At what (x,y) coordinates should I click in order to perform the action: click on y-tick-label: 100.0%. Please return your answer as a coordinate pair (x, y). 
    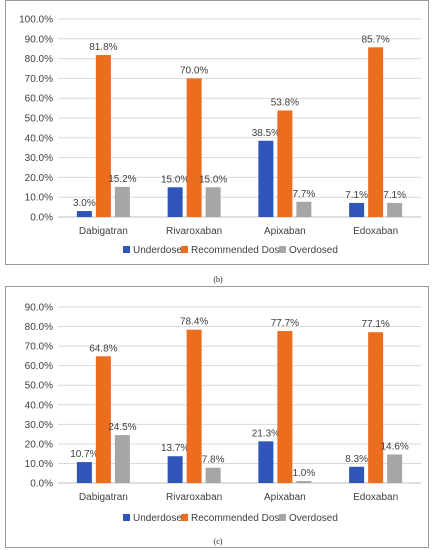
    Looking at the image, I should click on (36, 20).